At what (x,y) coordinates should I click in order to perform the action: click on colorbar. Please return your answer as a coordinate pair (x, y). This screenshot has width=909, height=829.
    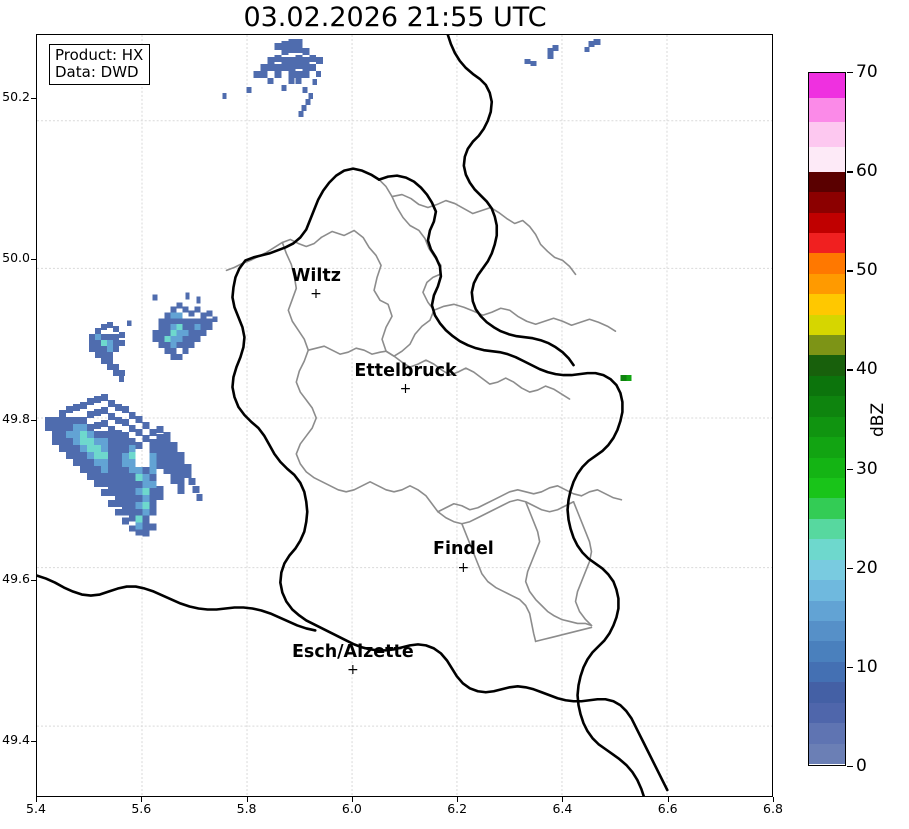
    Looking at the image, I should click on (827, 419).